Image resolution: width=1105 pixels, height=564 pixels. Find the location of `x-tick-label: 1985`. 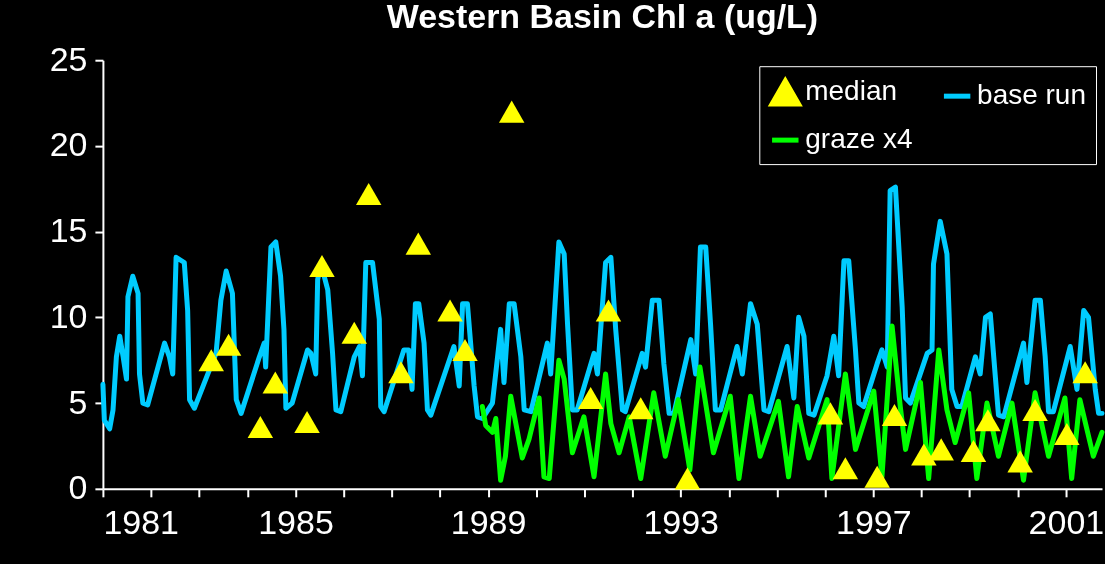

x-tick-label: 1985 is located at coordinates (296, 522).